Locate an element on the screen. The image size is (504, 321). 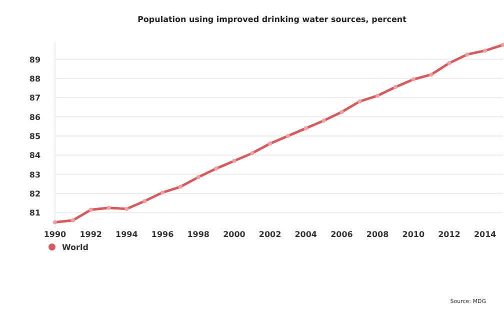
x-tick-label: 2010 is located at coordinates (413, 234).